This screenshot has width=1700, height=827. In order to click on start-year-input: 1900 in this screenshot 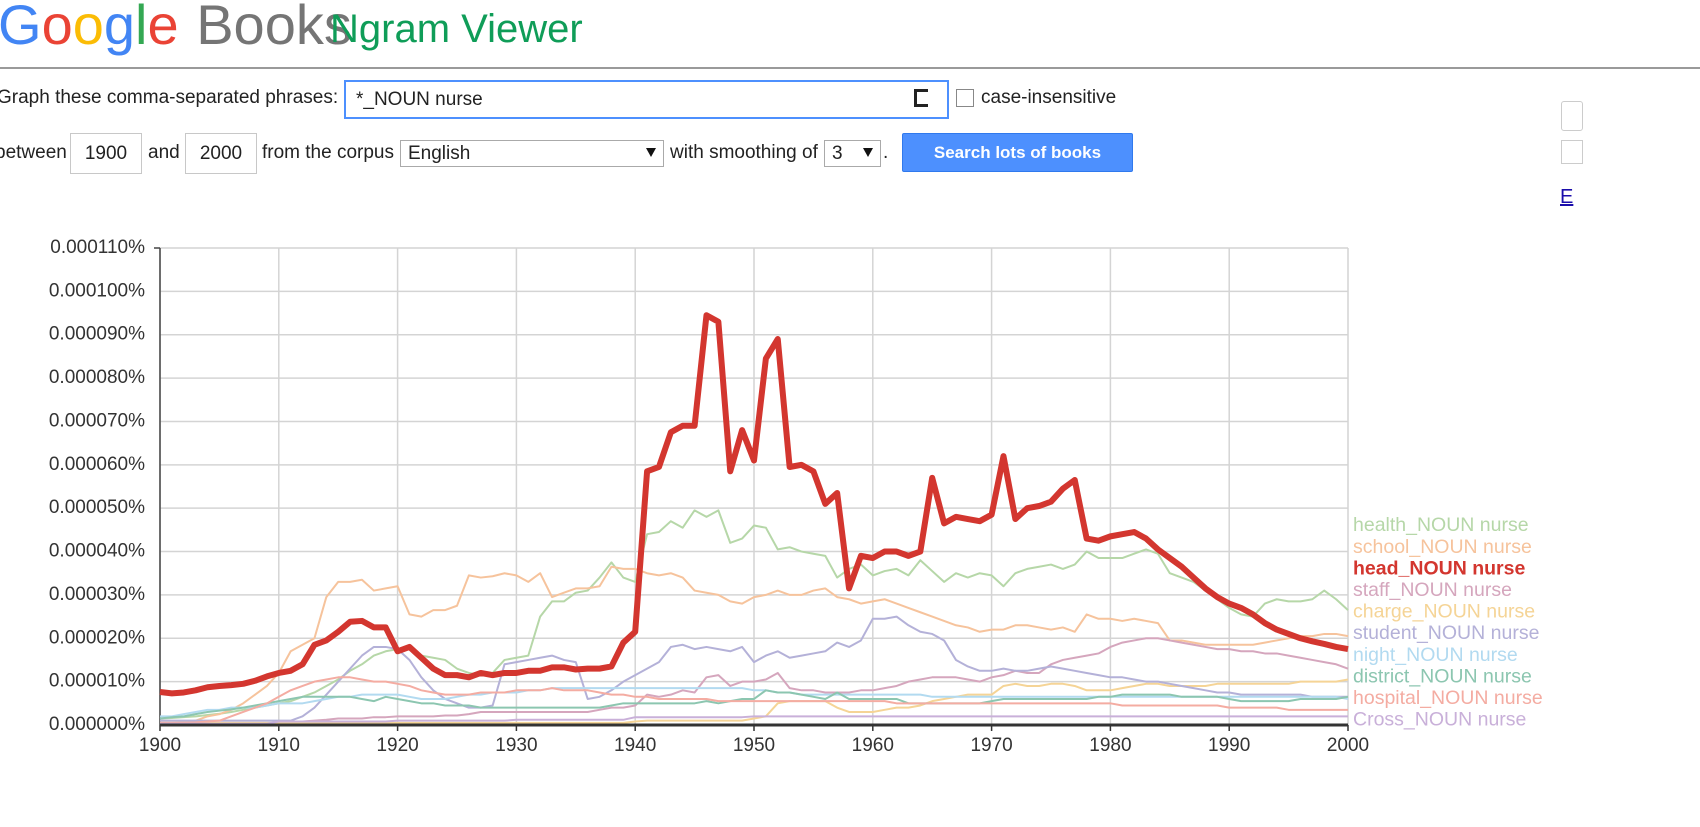, I will do `click(106, 153)`.